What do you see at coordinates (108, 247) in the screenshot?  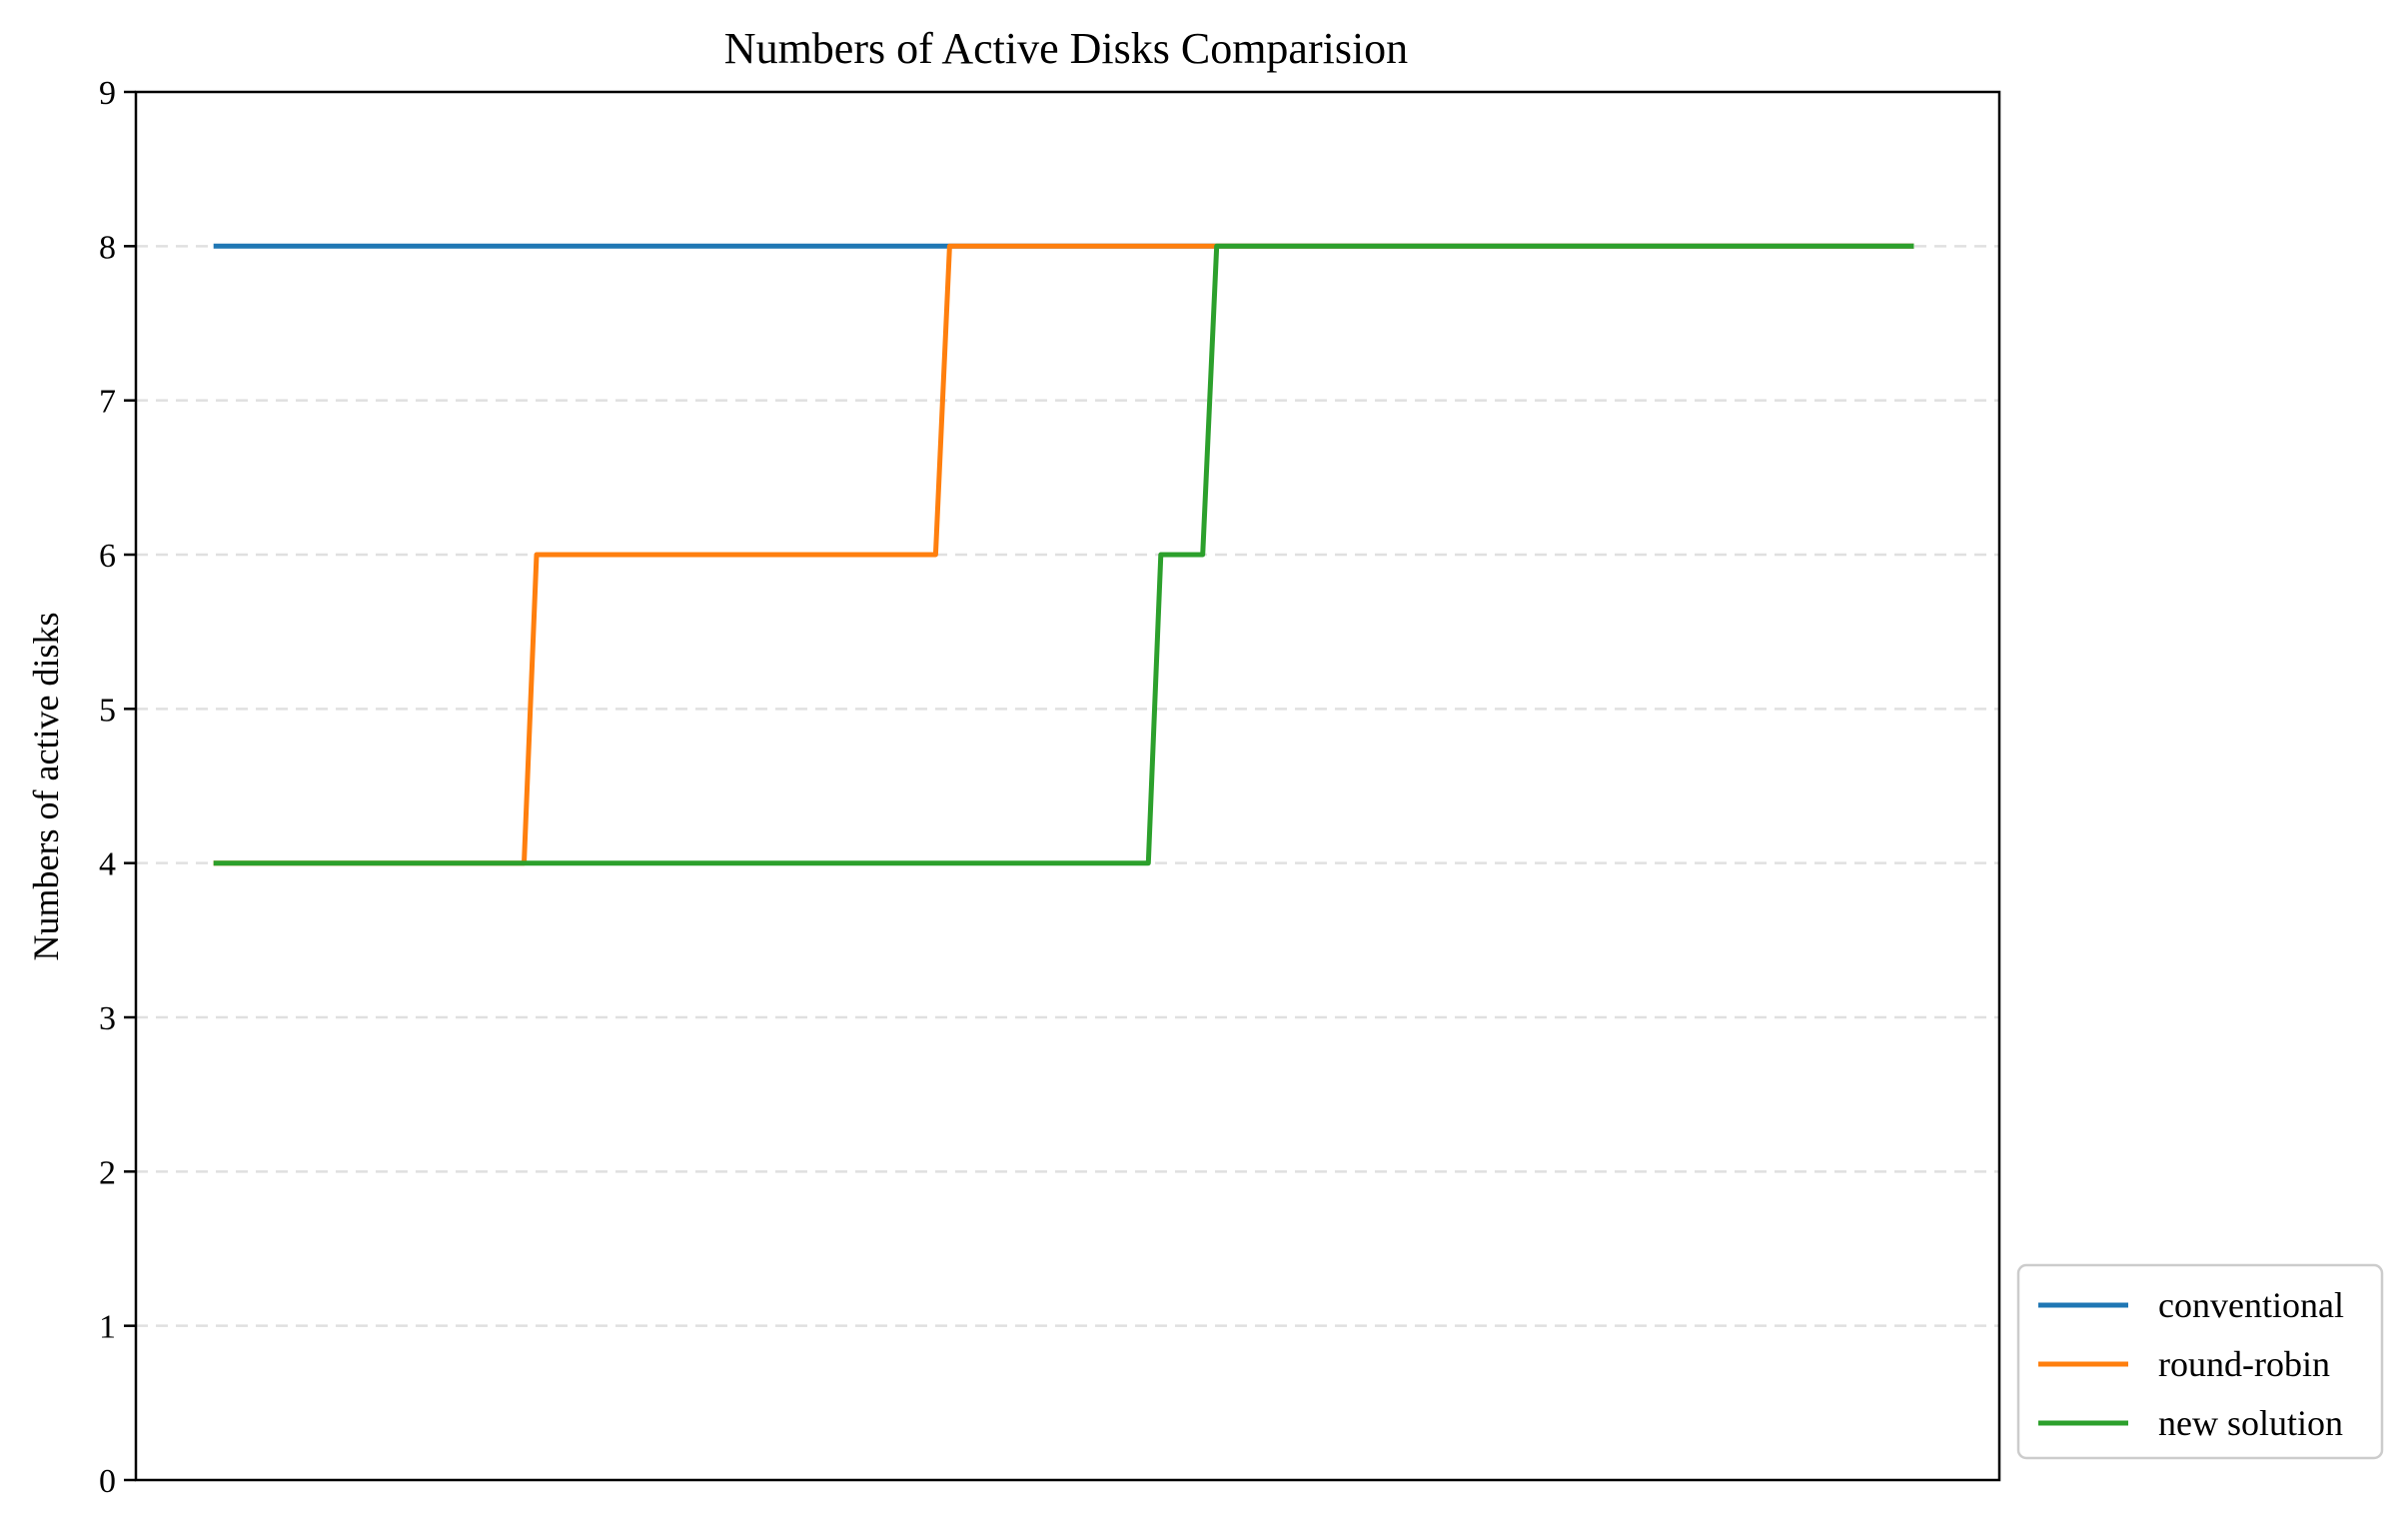 I see `y-tick-label: 8` at bounding box center [108, 247].